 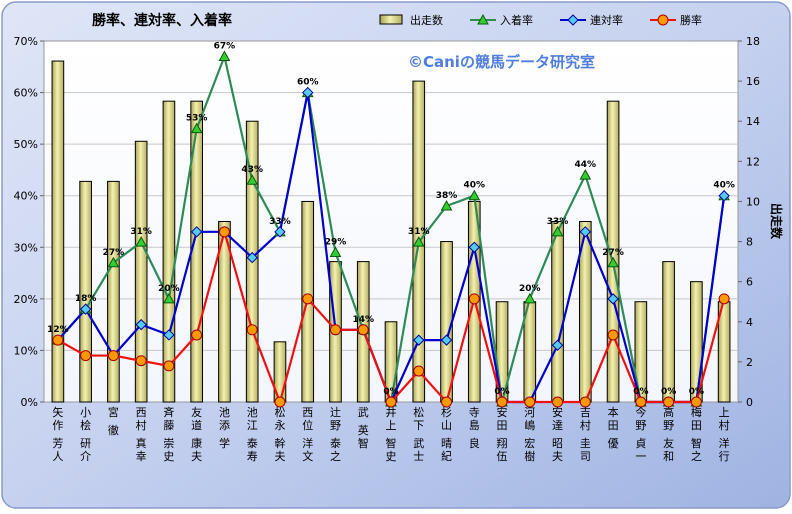 I want to click on legend-item: 出走数, so click(x=411, y=20).